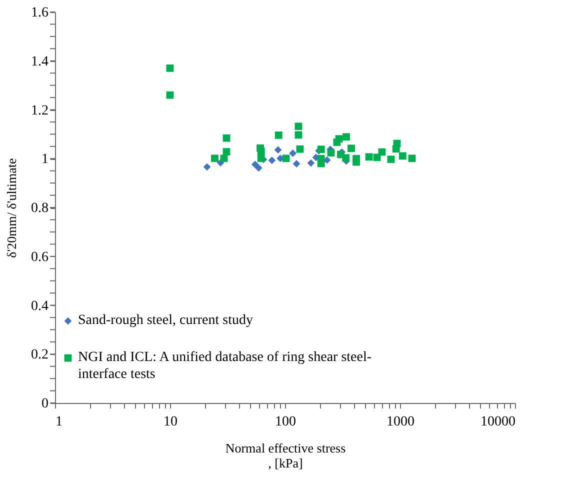  Describe the element at coordinates (498, 422) in the screenshot. I see `x-tick-label: 10000` at that location.